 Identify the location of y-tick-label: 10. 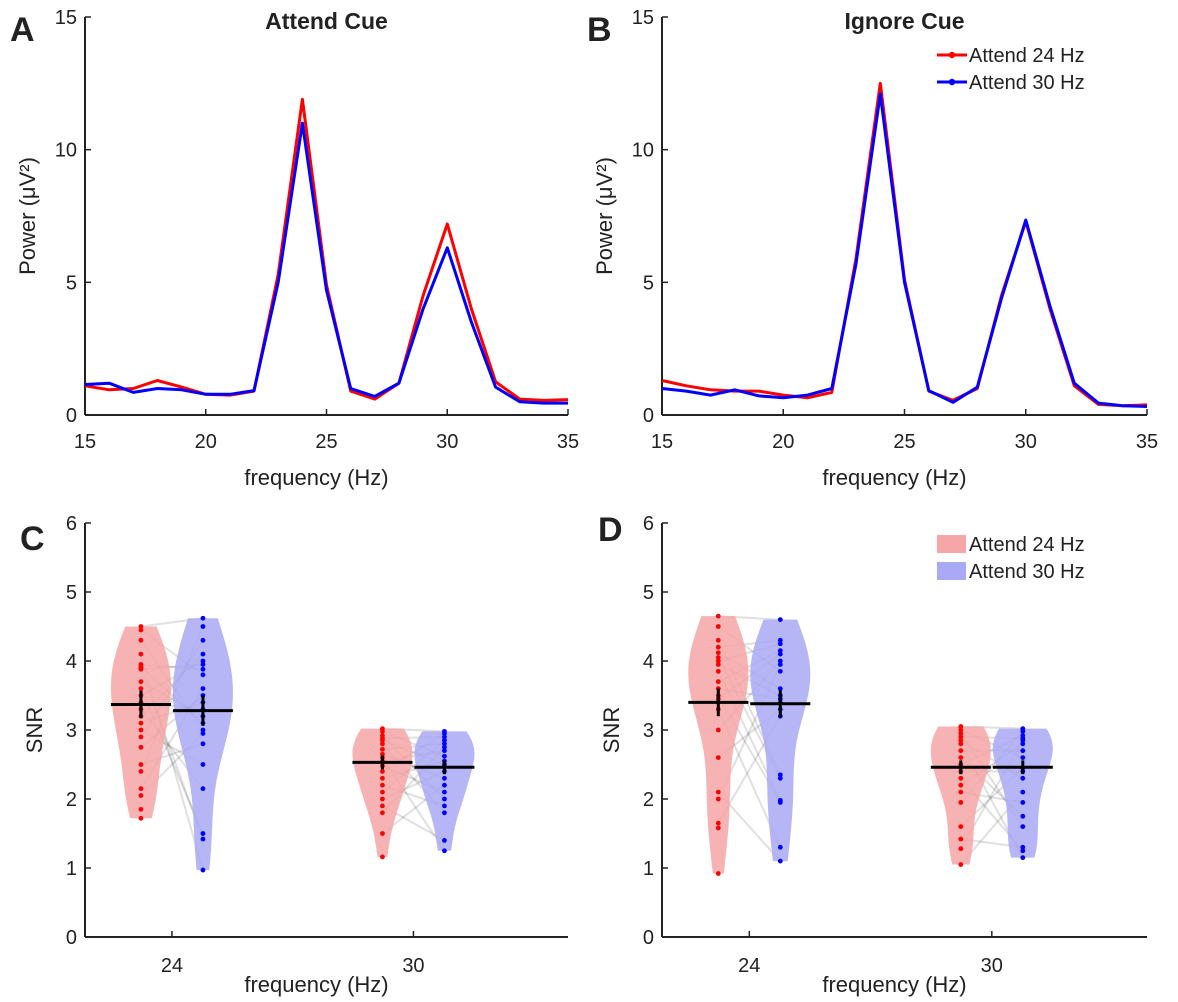
(66, 151).